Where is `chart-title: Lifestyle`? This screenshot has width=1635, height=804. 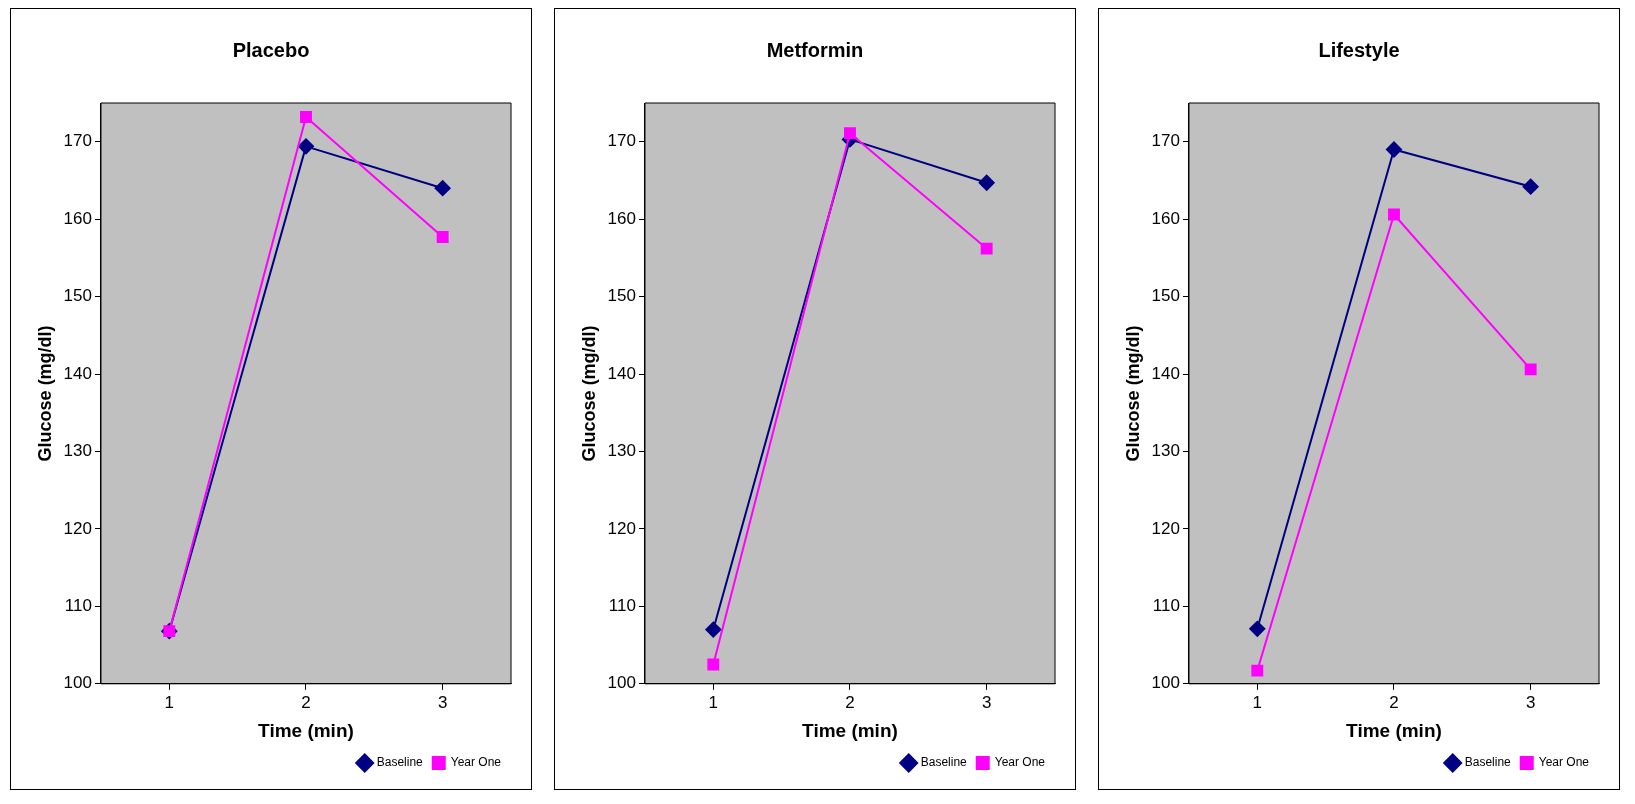
chart-title: Lifestyle is located at coordinates (1359, 49).